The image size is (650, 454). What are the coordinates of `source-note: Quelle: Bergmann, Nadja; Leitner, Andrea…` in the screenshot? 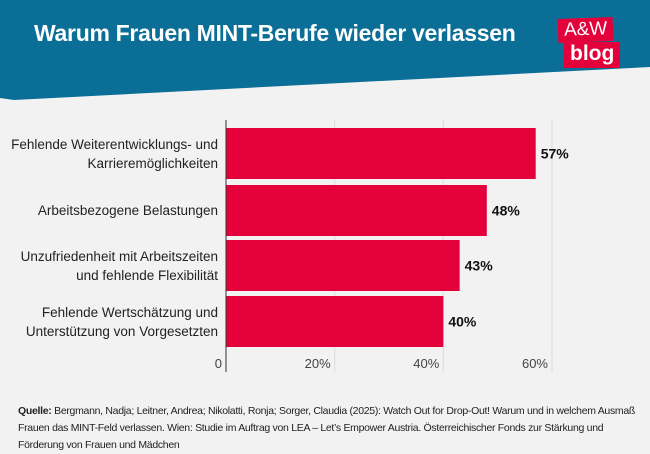 It's located at (333, 428).